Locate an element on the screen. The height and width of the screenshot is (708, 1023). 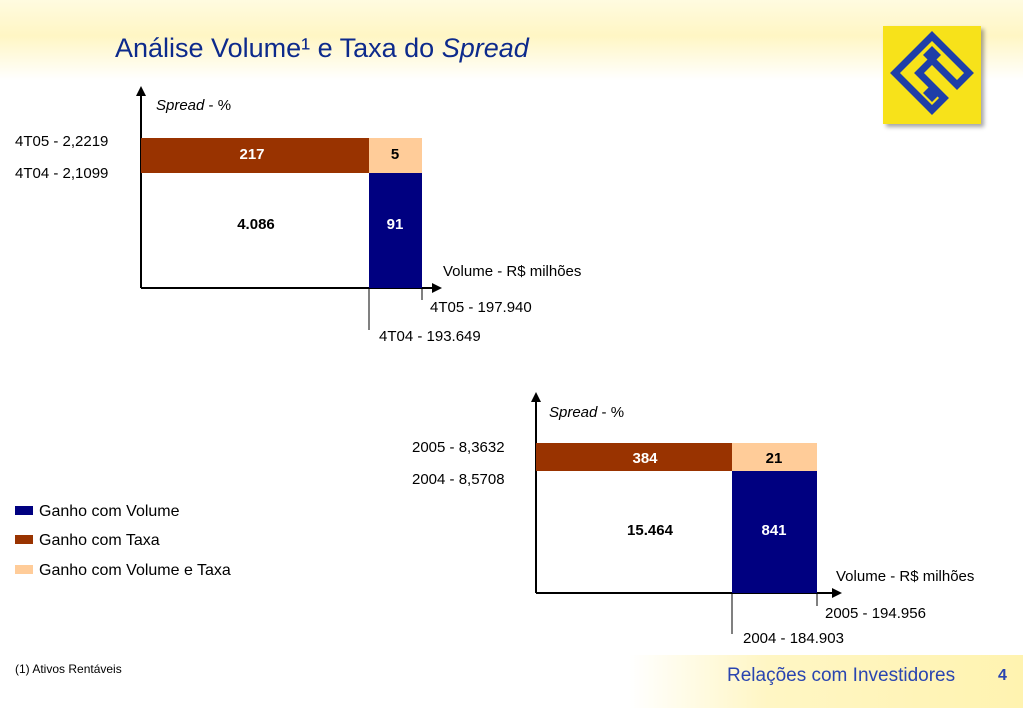
chart2-y-label-unit: - % is located at coordinates (611, 412).